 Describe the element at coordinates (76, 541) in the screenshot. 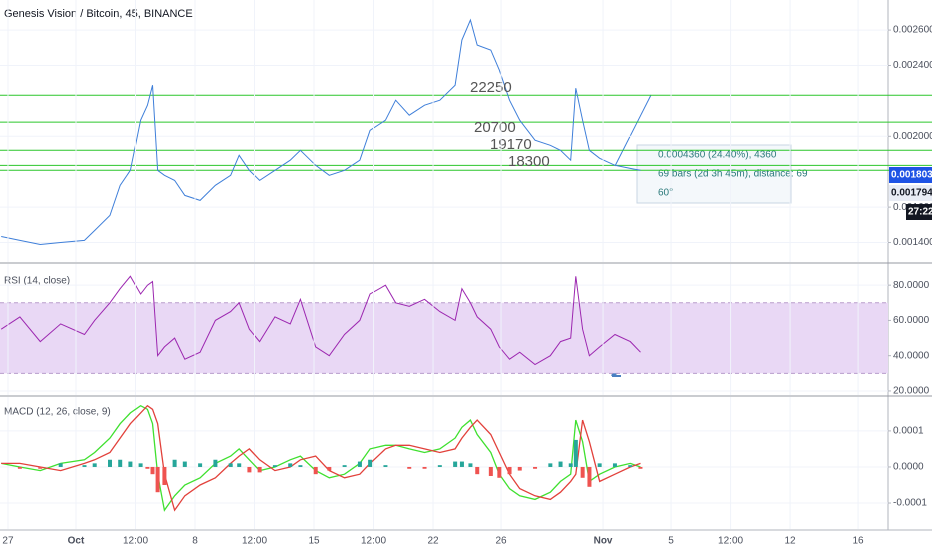

I see `x-tick-label: Oct` at that location.